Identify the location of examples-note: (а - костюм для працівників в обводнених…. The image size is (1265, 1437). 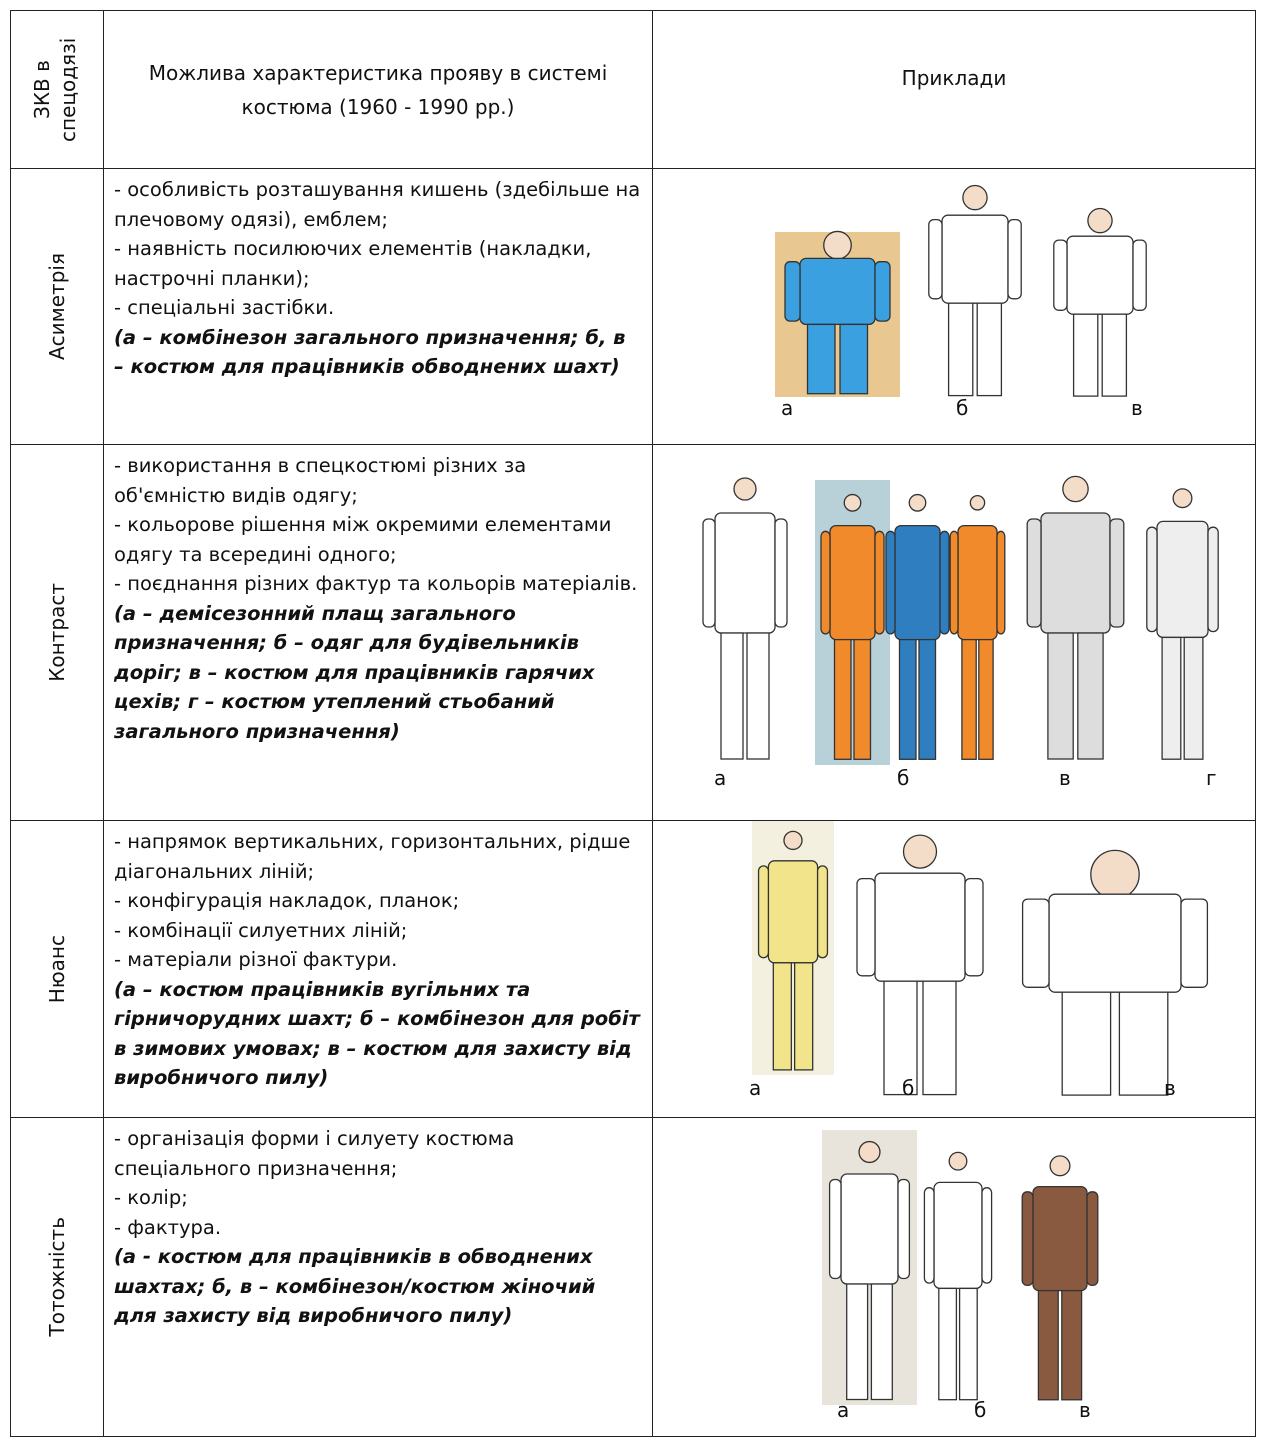
(355, 1286).